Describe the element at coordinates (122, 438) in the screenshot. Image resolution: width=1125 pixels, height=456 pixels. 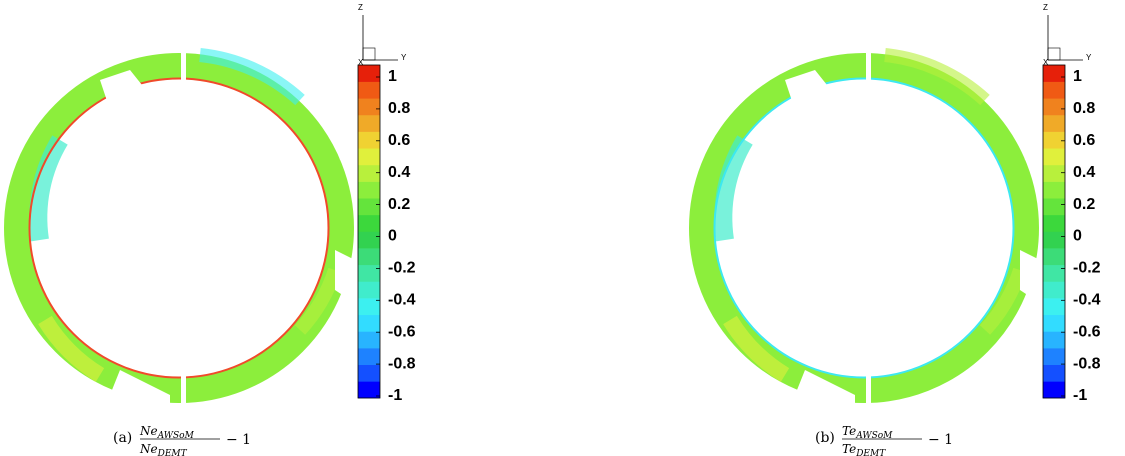
I see `caption-label: (a)` at that location.